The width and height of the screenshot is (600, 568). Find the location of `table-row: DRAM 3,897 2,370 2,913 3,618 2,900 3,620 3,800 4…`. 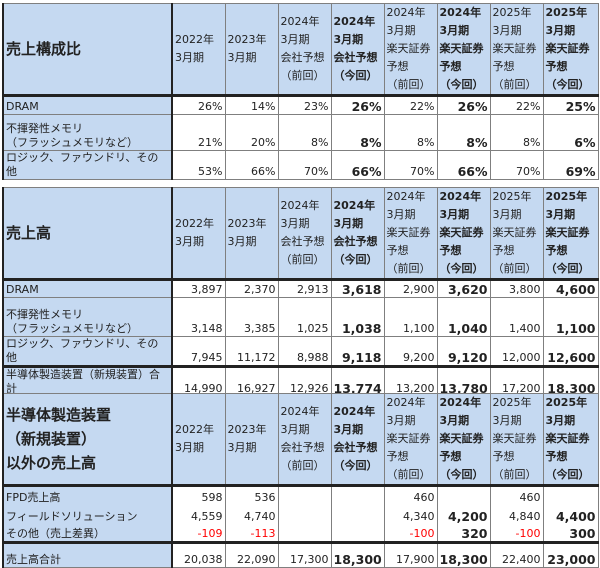

table-row: DRAM 3,897 2,370 2,913 3,618 2,900 3,620 3,800 4… is located at coordinates (300, 288).